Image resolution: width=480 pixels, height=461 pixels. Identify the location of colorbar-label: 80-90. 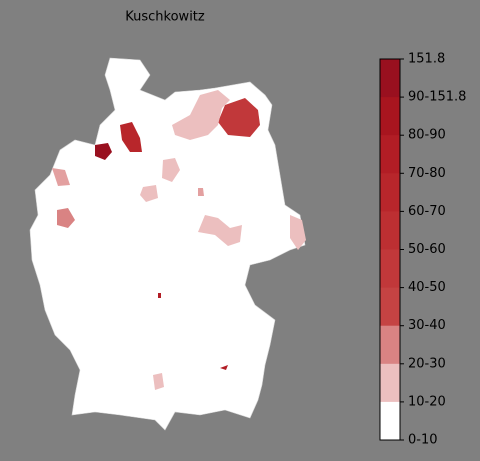
(427, 135).